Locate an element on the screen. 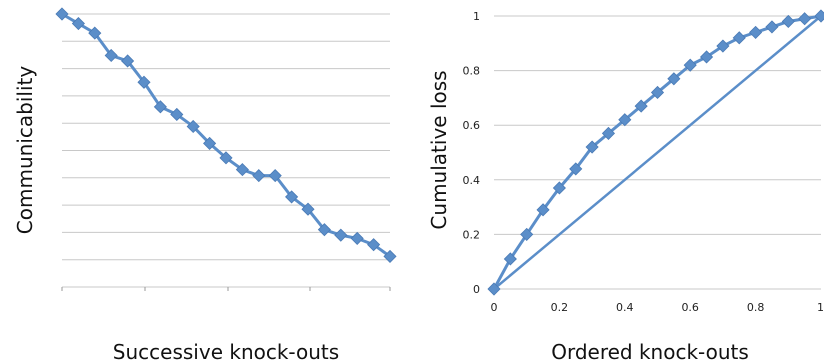 This screenshot has height=362, width=824. right-y-tick-label: 0.4 is located at coordinates (472, 180).